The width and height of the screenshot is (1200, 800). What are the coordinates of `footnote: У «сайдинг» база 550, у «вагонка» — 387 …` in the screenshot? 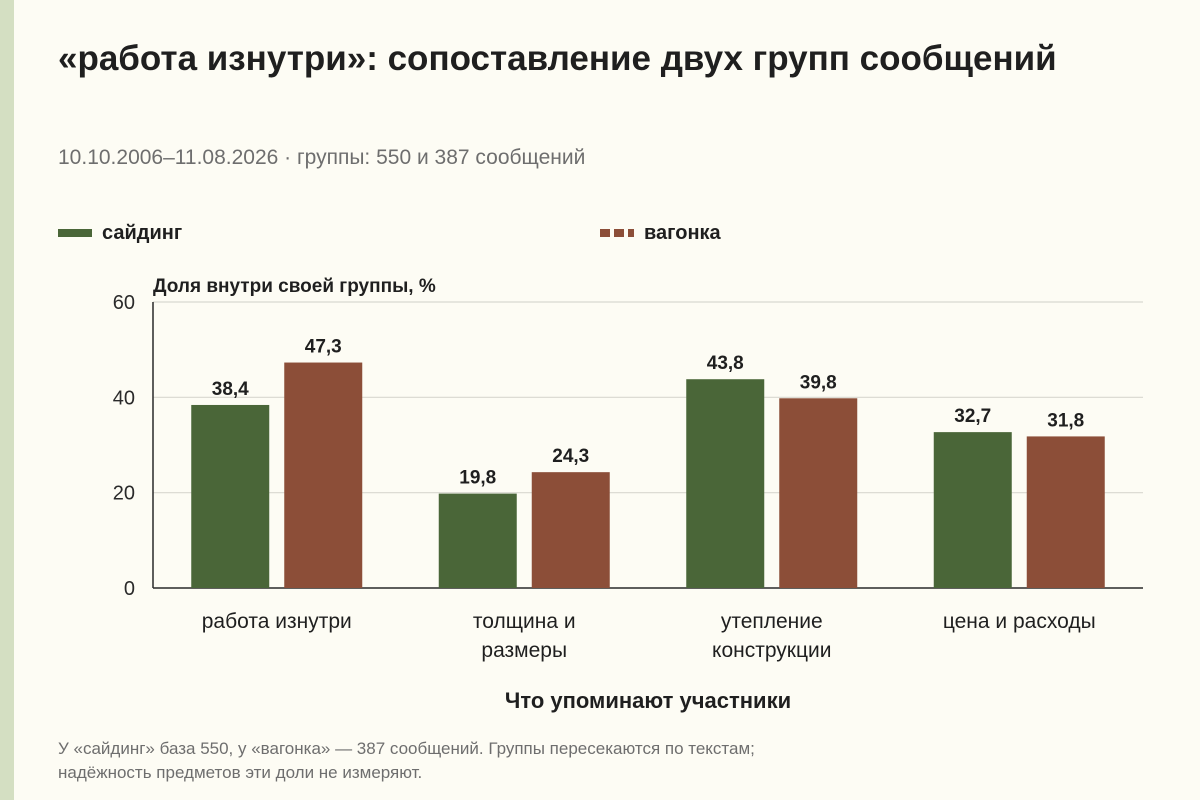 It's located at (618, 761).